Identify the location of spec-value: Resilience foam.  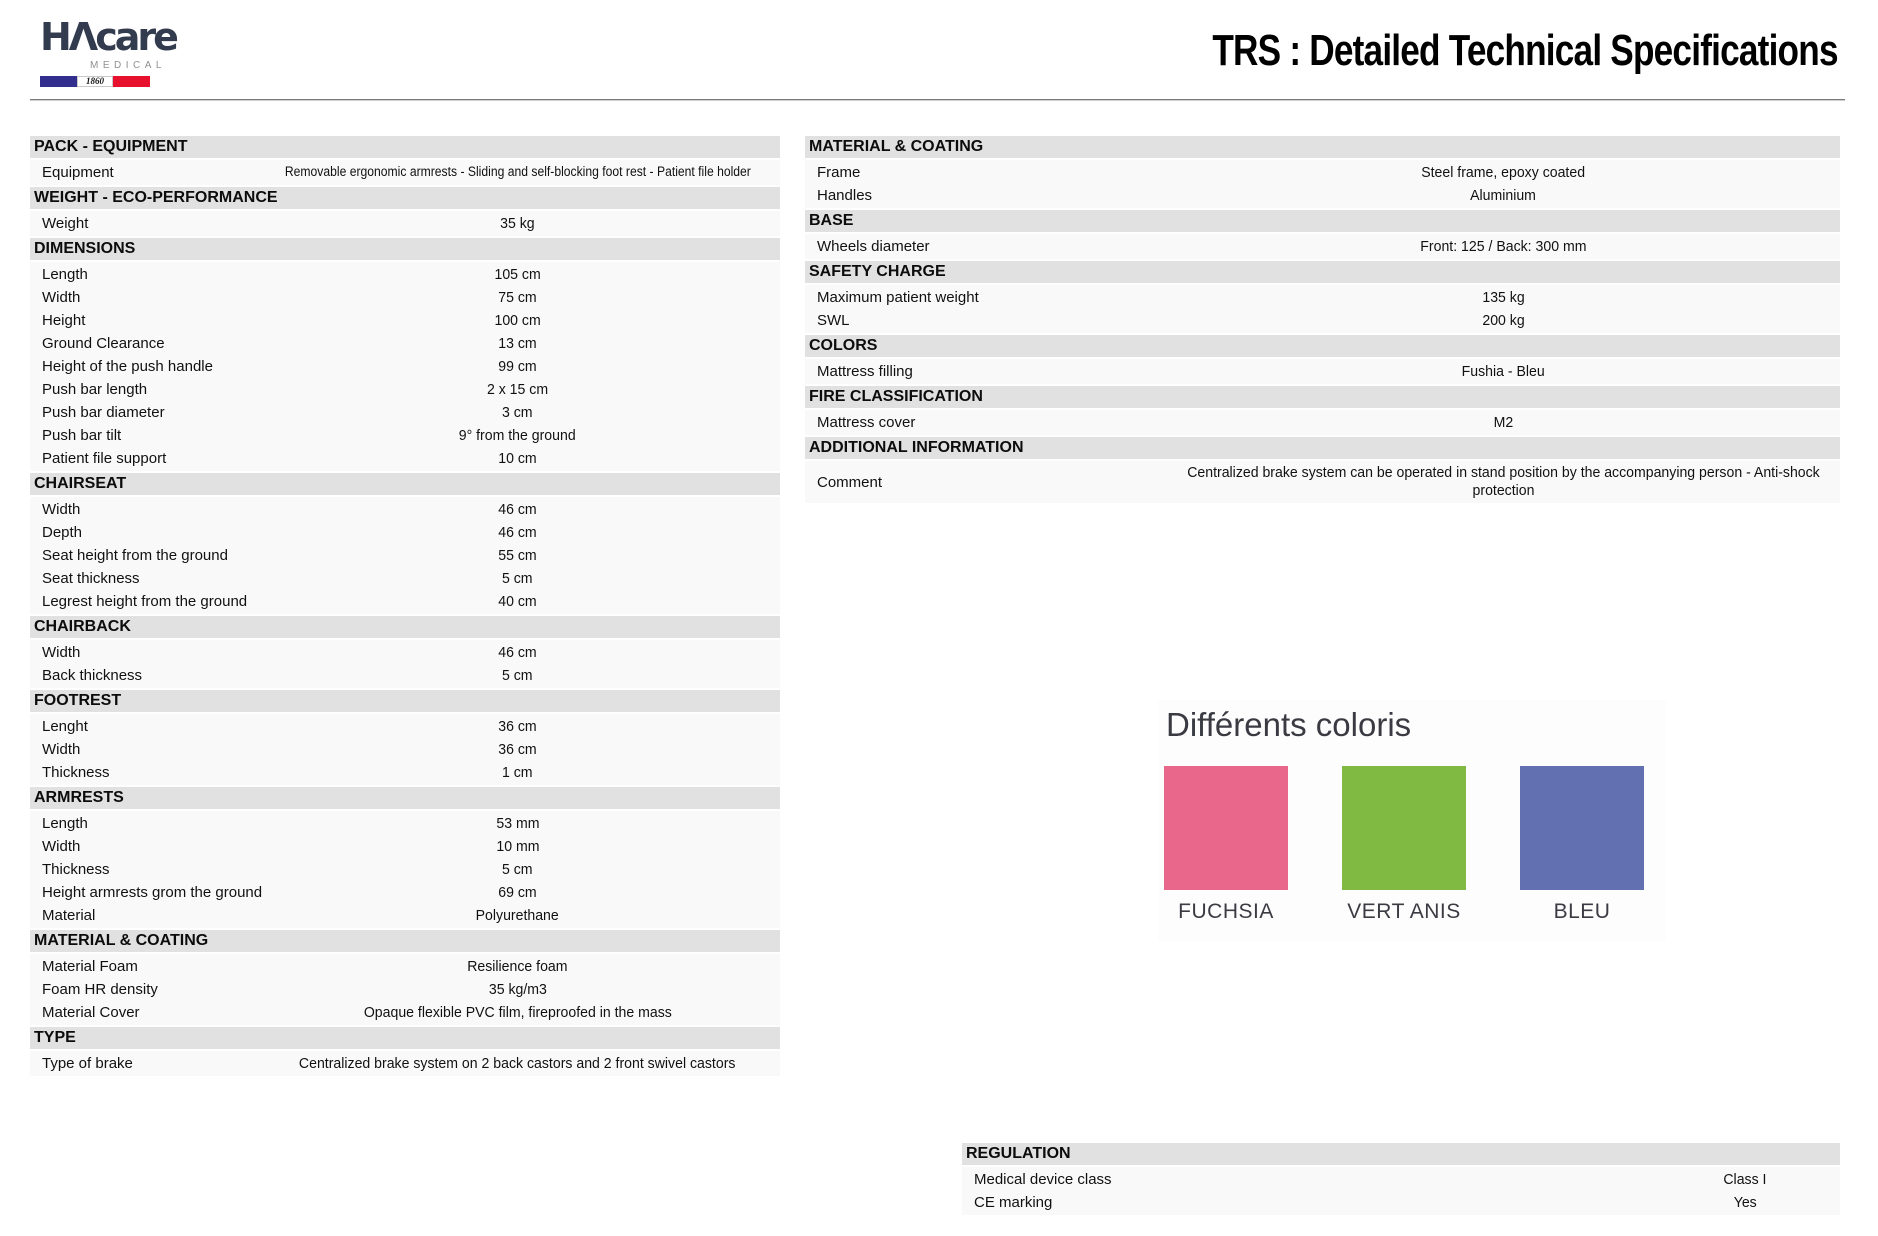
(517, 966).